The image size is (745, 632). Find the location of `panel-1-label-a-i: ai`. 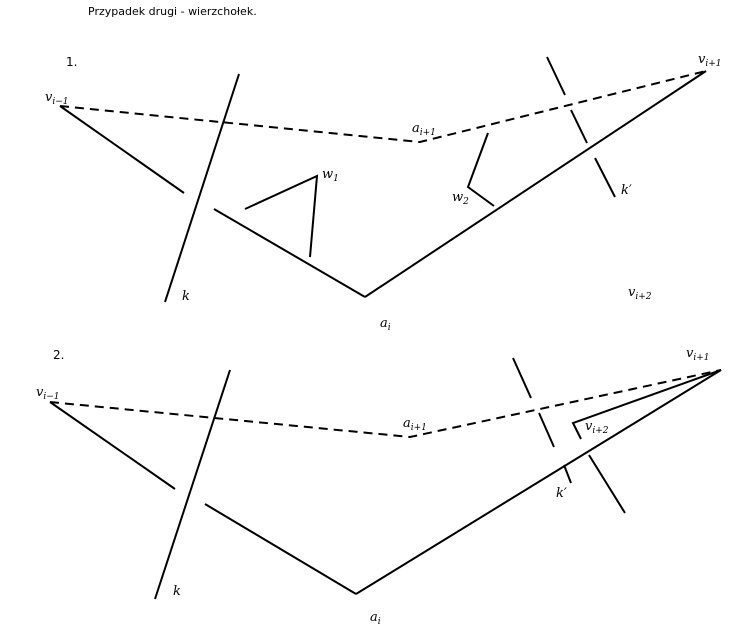

panel-1-label-a-i: ai is located at coordinates (385, 324).